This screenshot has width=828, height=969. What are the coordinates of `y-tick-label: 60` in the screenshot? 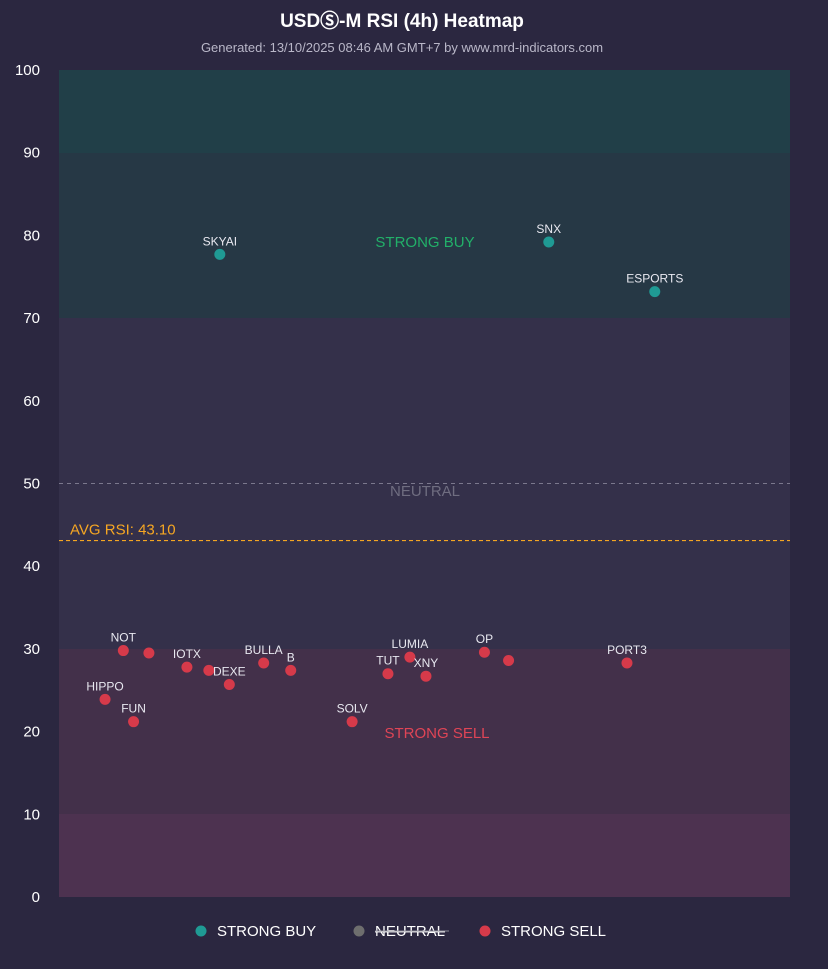 It's located at (31, 401).